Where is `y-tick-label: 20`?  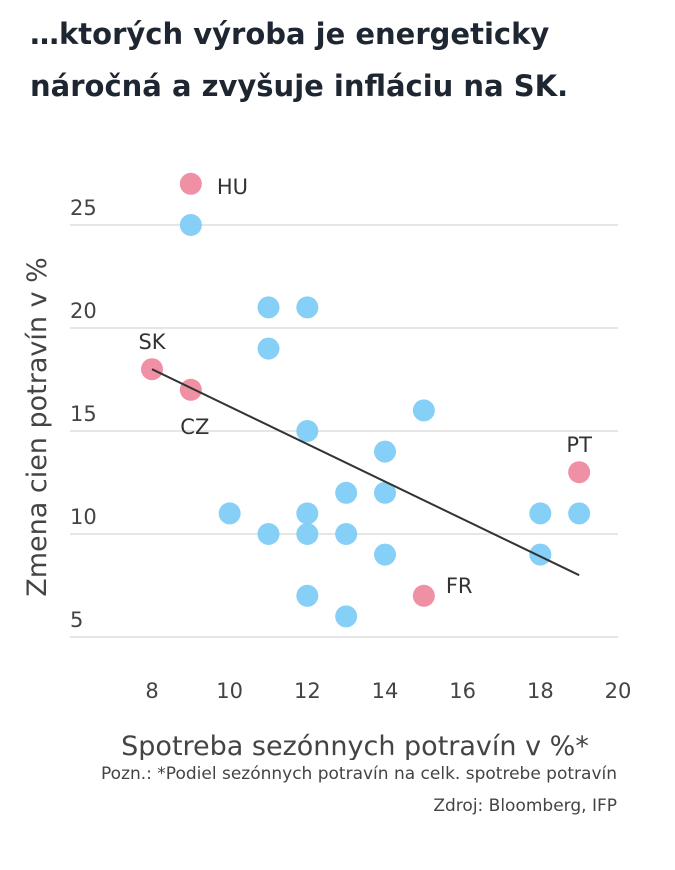
y-tick-label: 20 is located at coordinates (83, 311).